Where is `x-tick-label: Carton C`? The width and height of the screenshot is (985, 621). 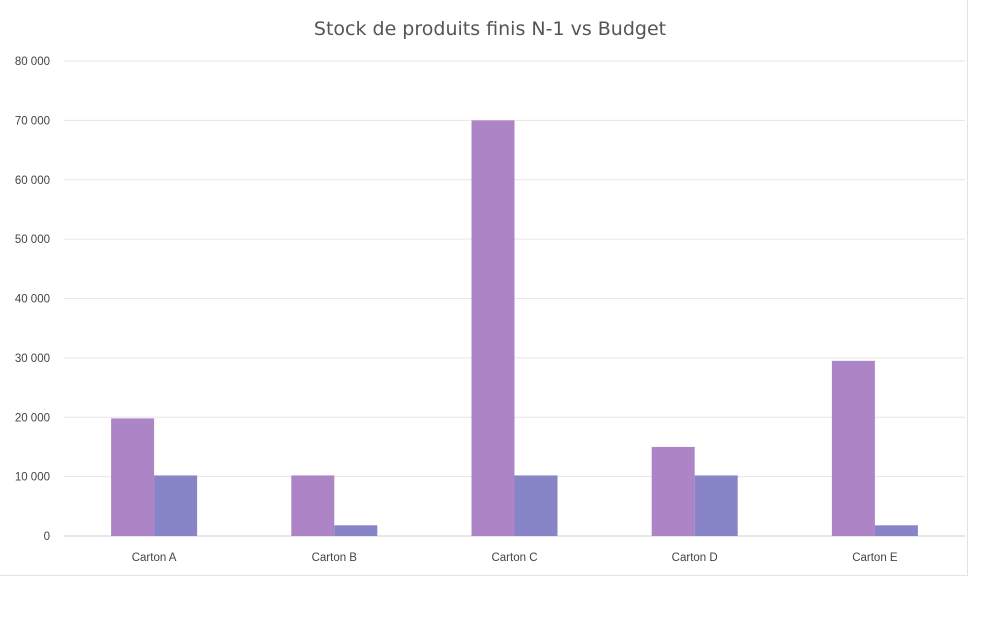
x-tick-label: Carton C is located at coordinates (514, 558).